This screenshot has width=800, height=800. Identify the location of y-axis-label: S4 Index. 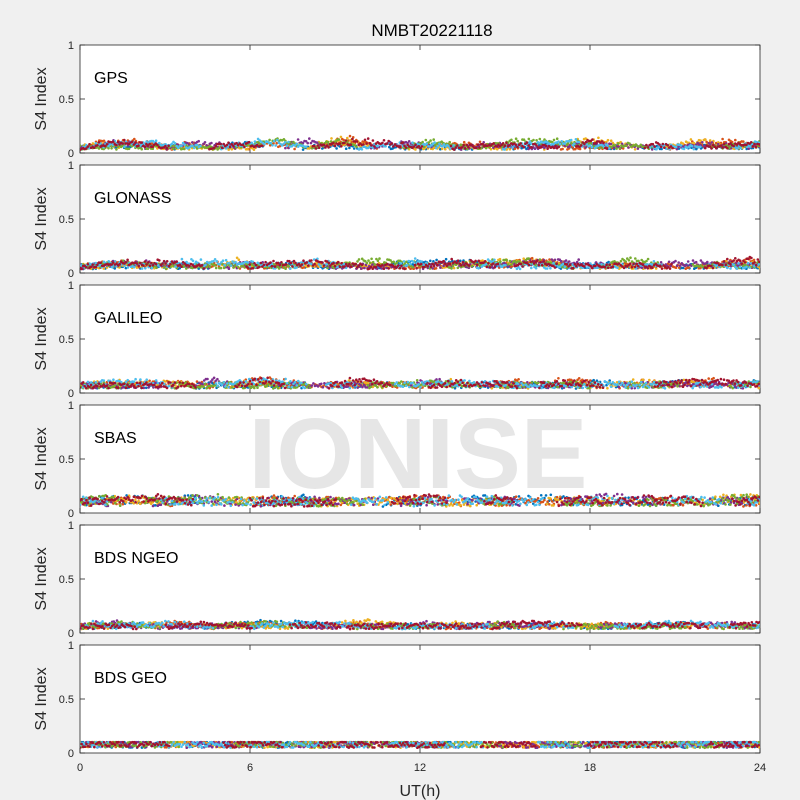
(41, 338).